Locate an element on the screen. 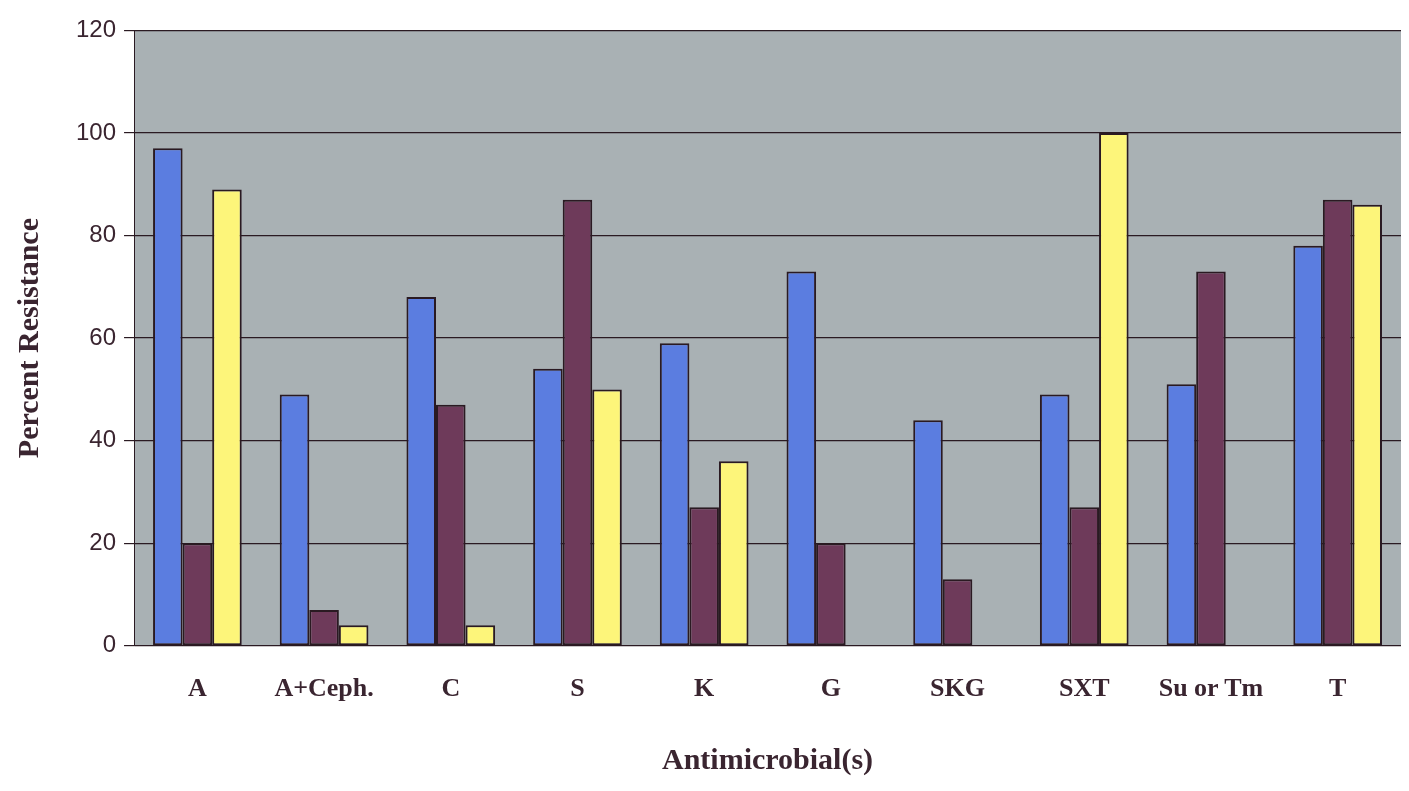 This screenshot has width=1409, height=791. x-tick-label: S is located at coordinates (577, 688).